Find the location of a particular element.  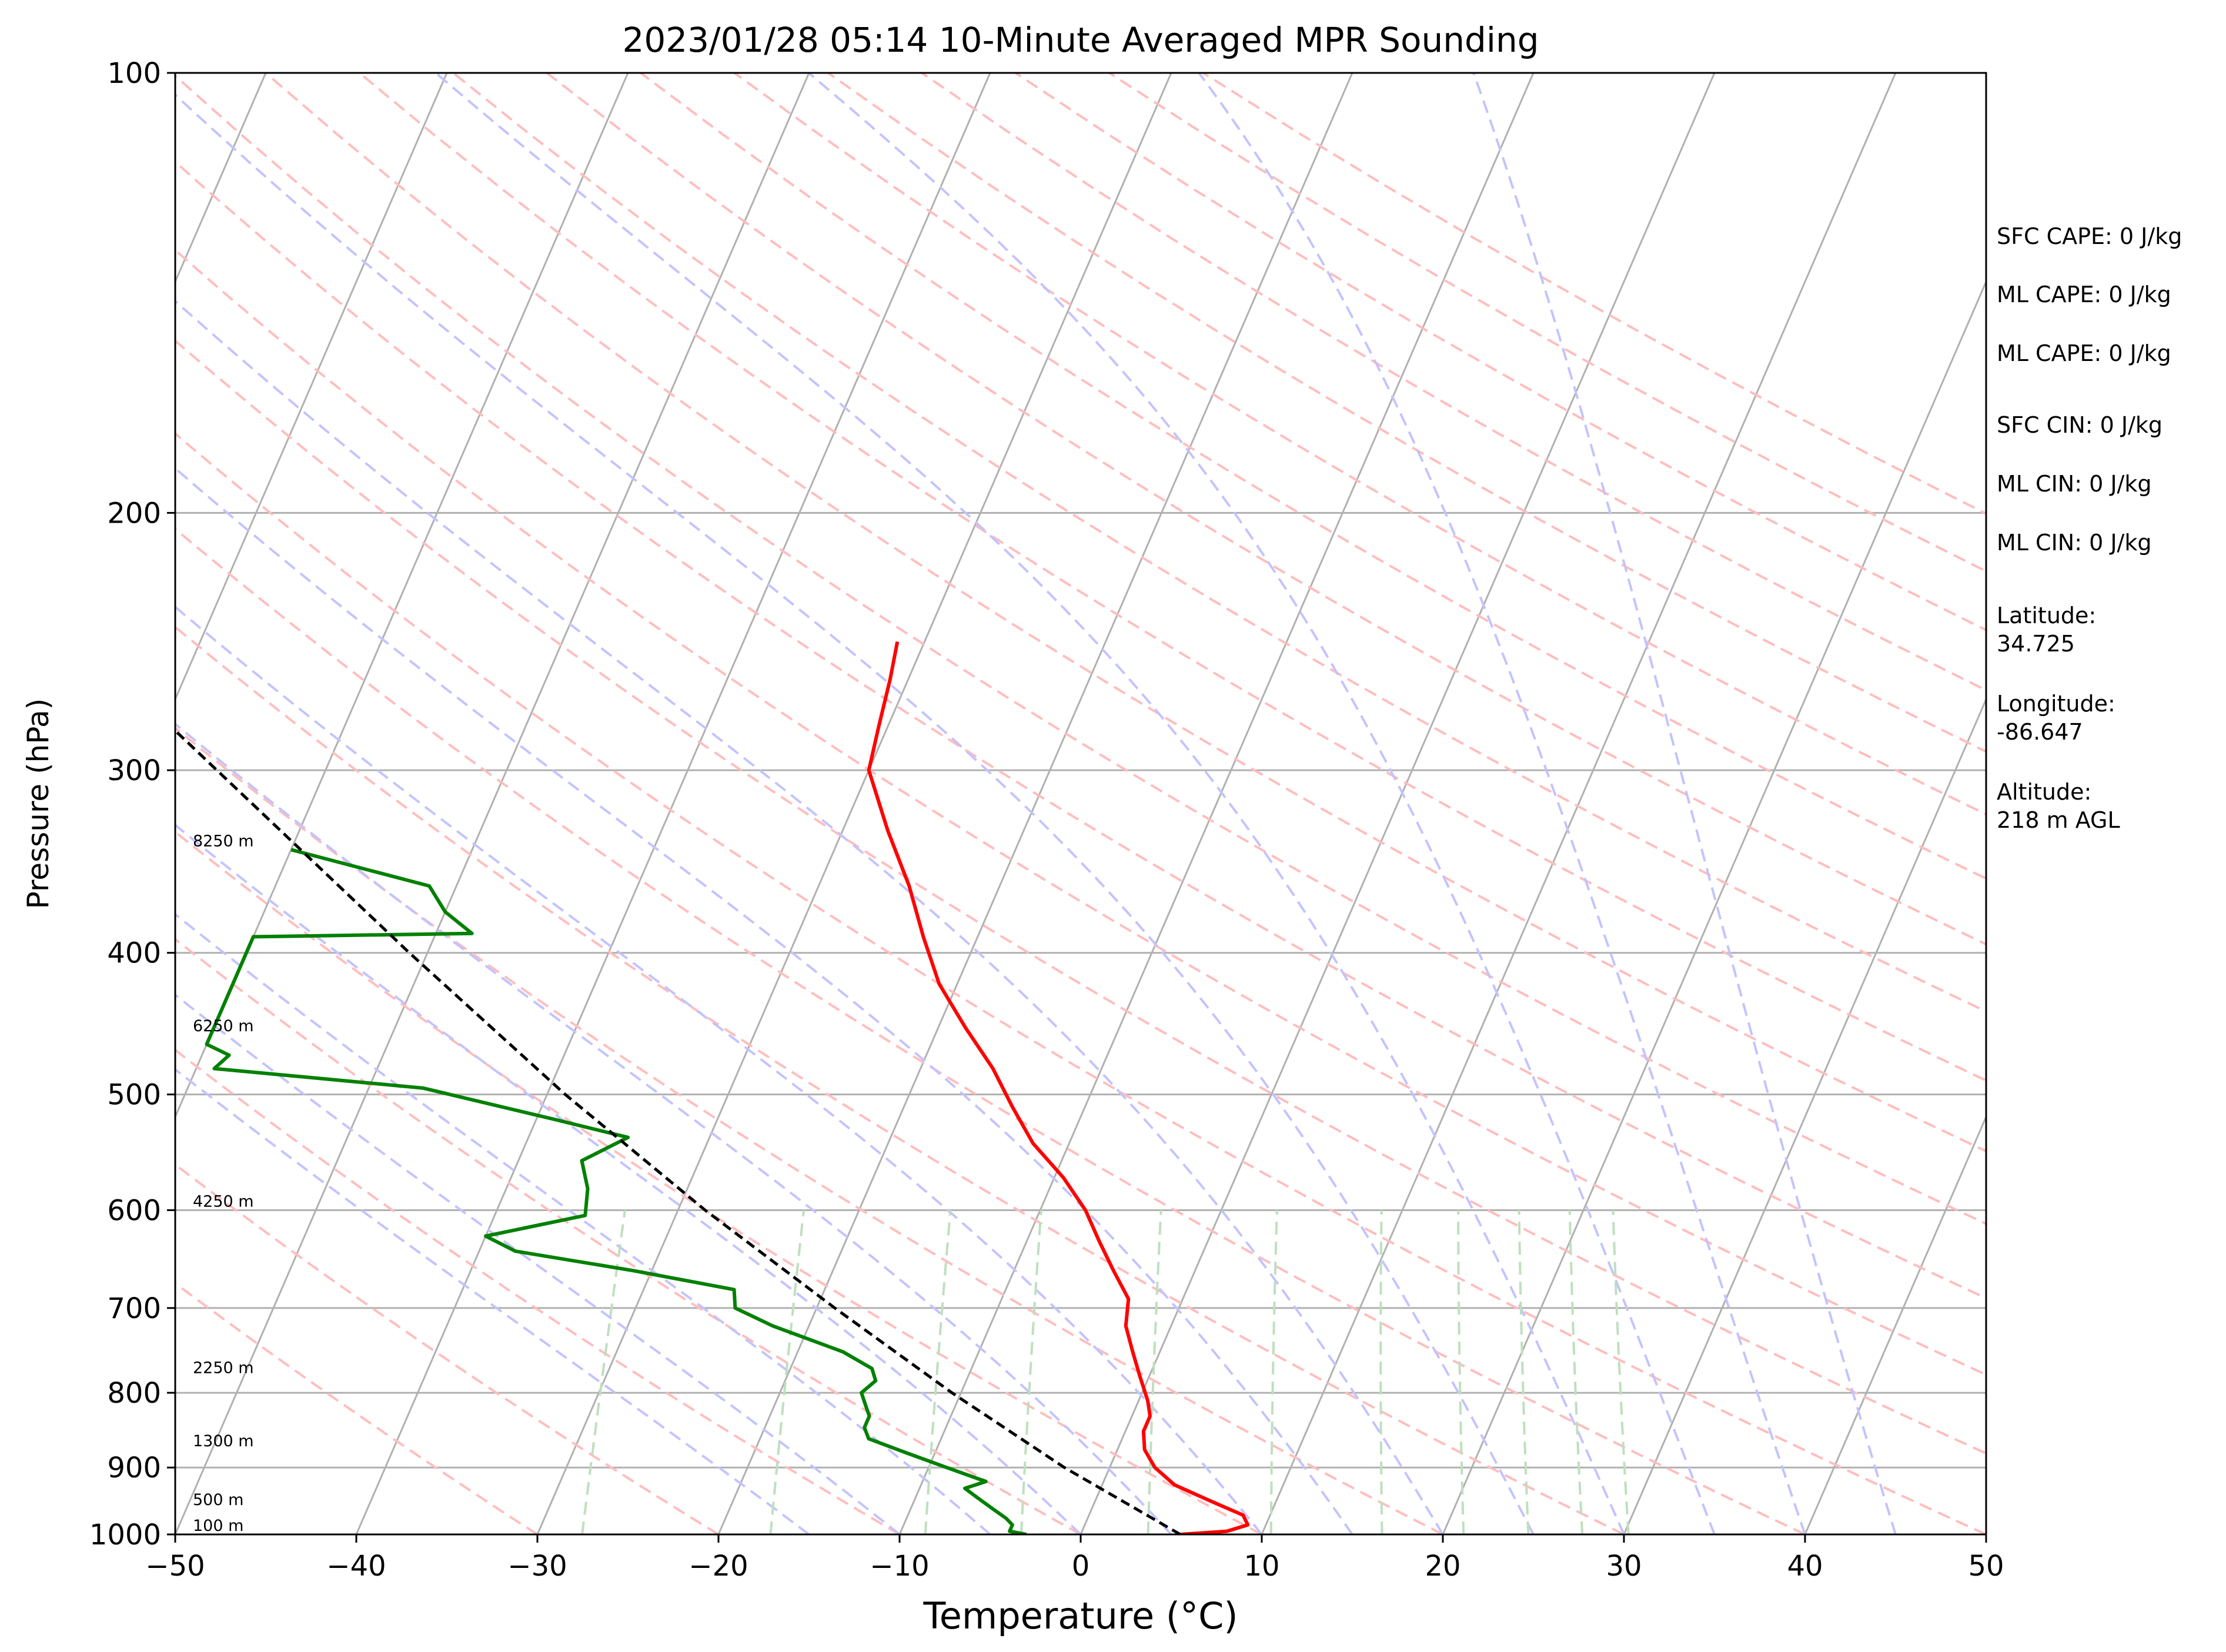

index-annotation: SFC CIN: 0 J/kg is located at coordinates (2080, 425).